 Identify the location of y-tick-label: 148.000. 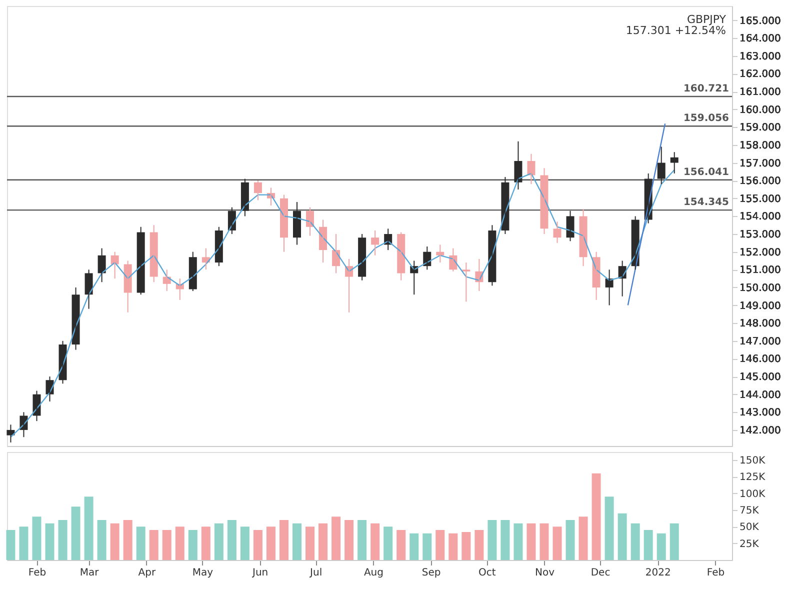
(760, 324).